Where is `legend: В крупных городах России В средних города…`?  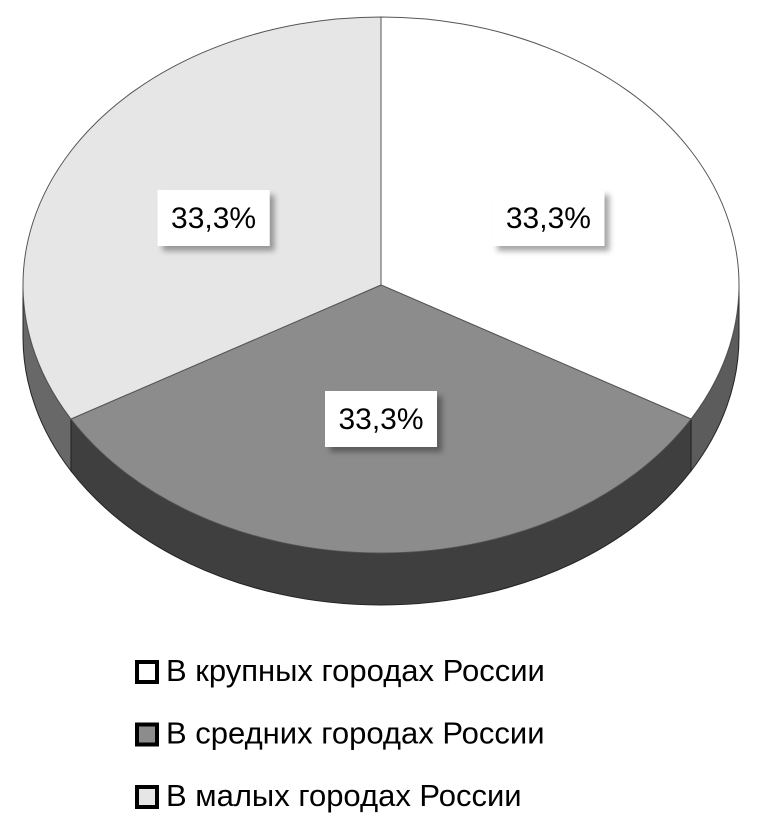
legend: В крупных городах России В средних города… is located at coordinates (340, 733).